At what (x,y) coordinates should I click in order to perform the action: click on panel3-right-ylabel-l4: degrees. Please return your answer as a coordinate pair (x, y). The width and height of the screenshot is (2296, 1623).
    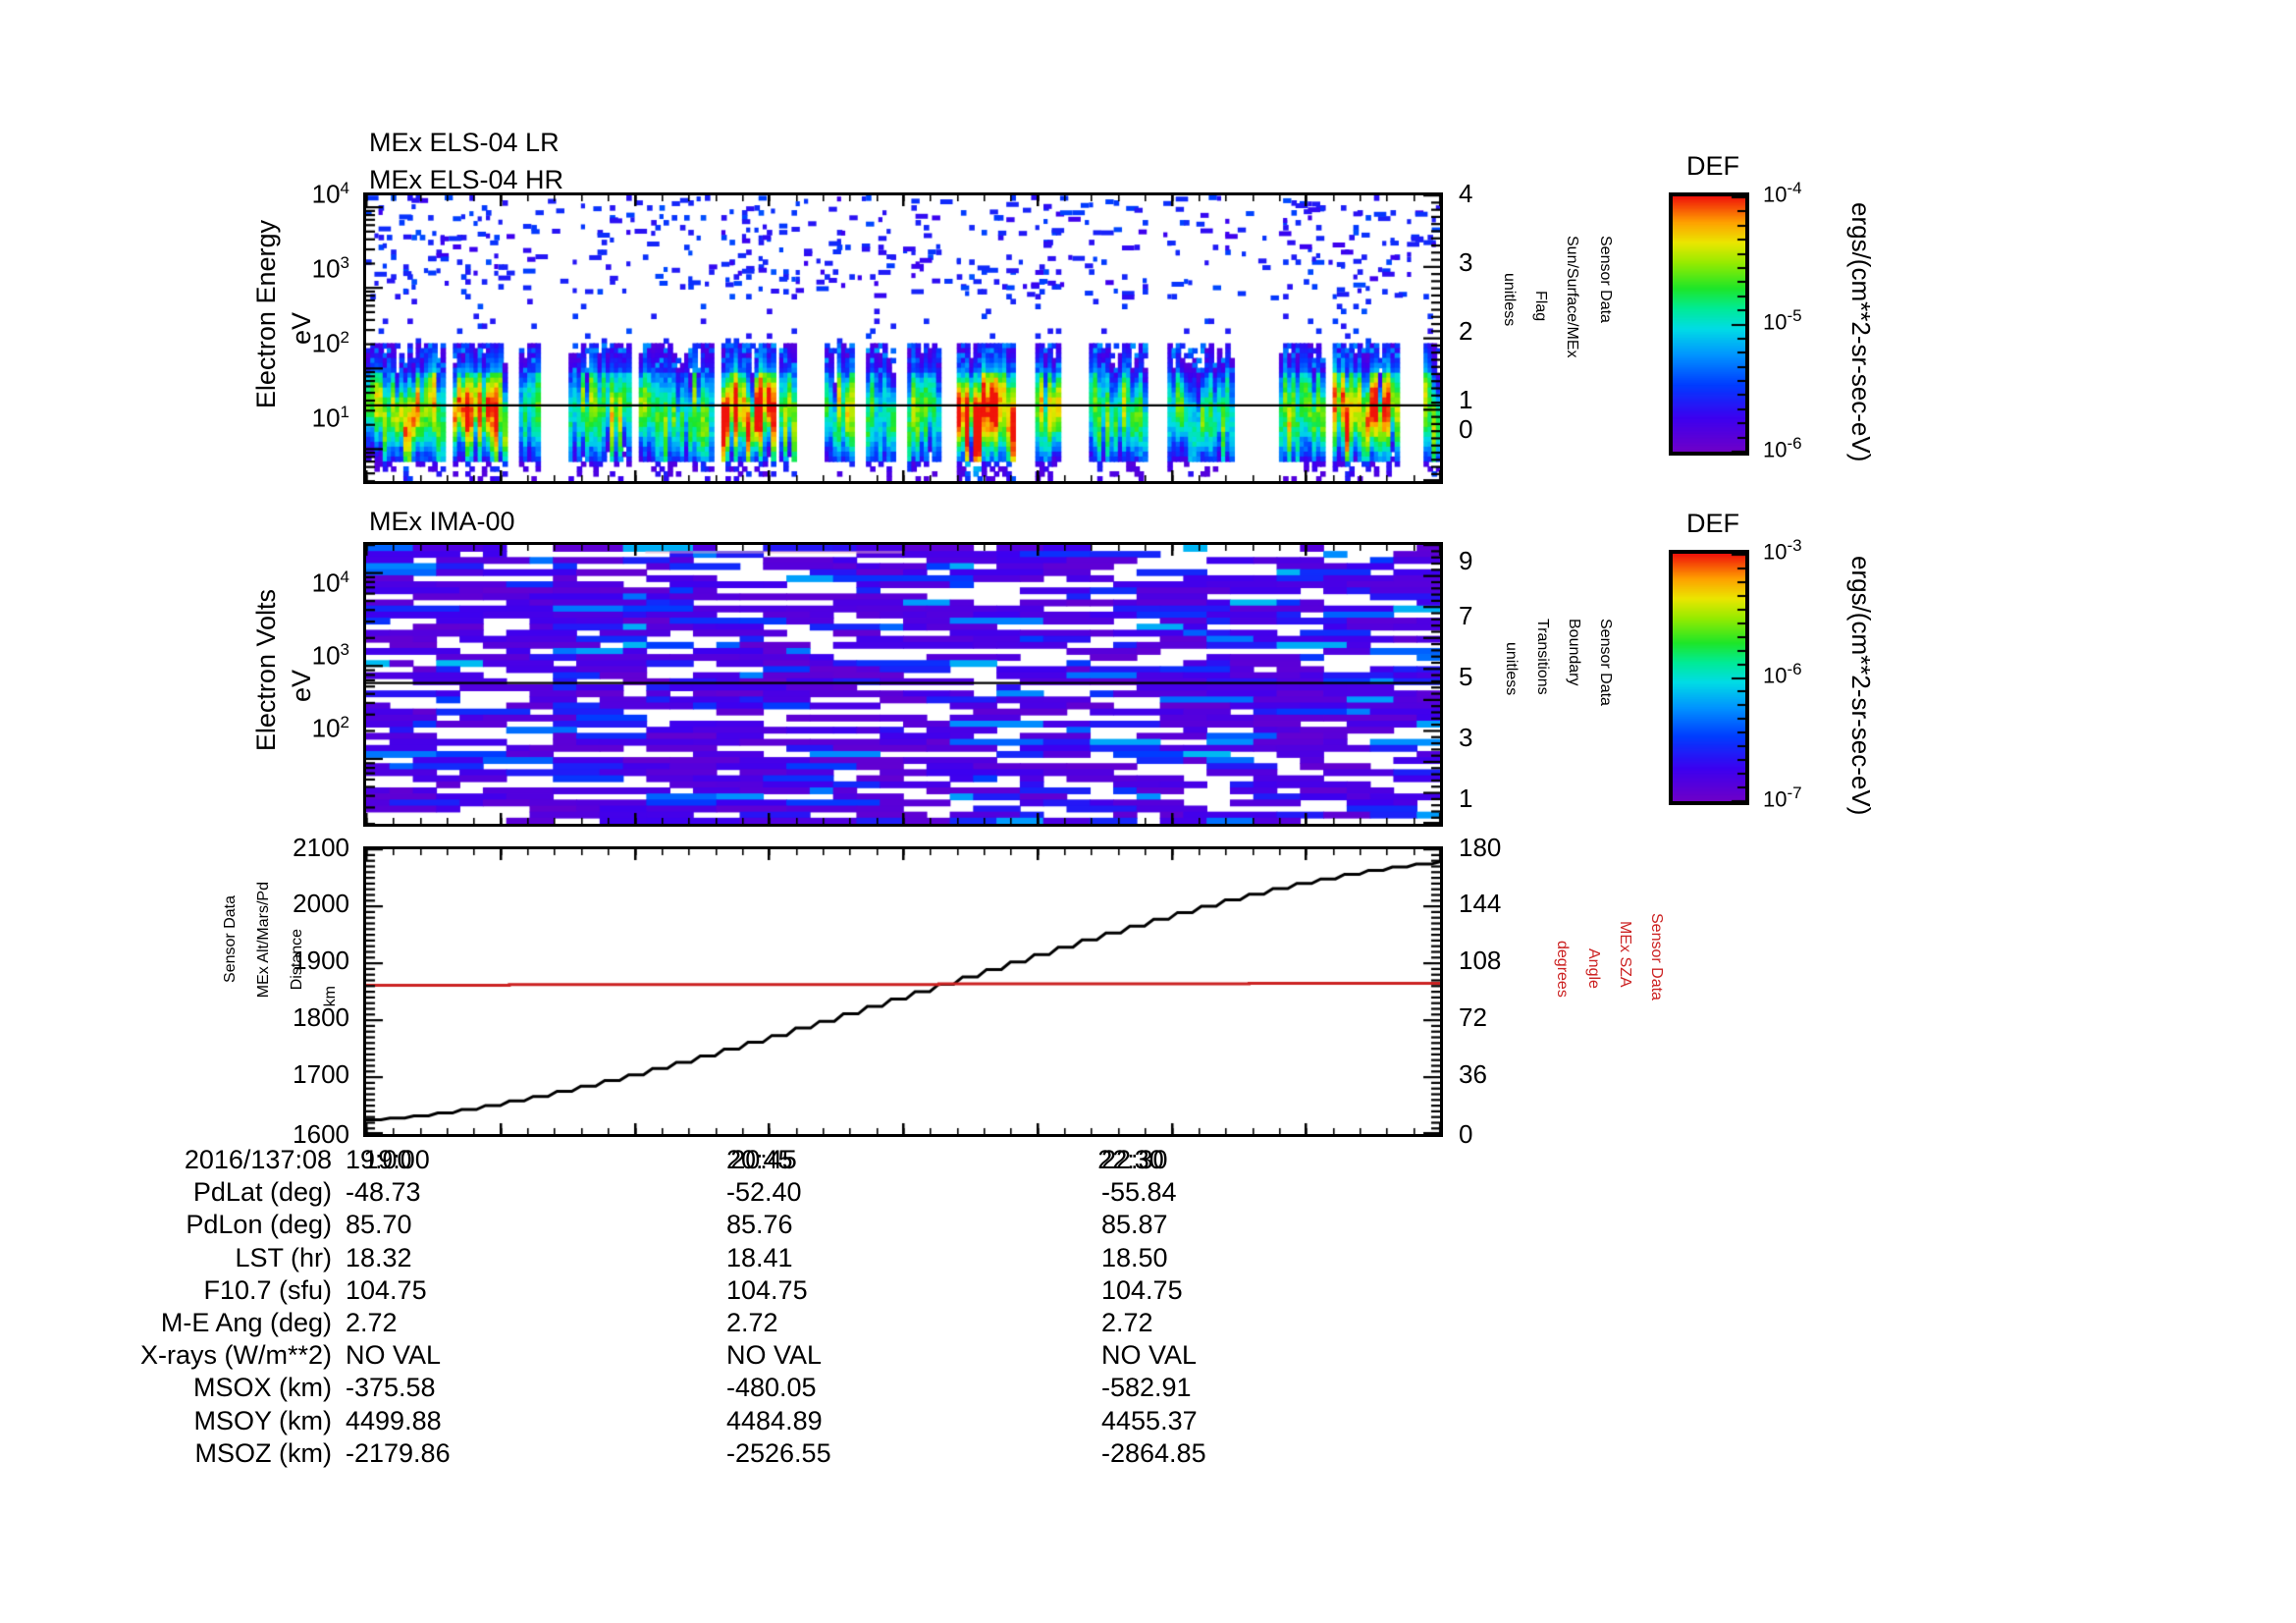
    Looking at the image, I should click on (1563, 969).